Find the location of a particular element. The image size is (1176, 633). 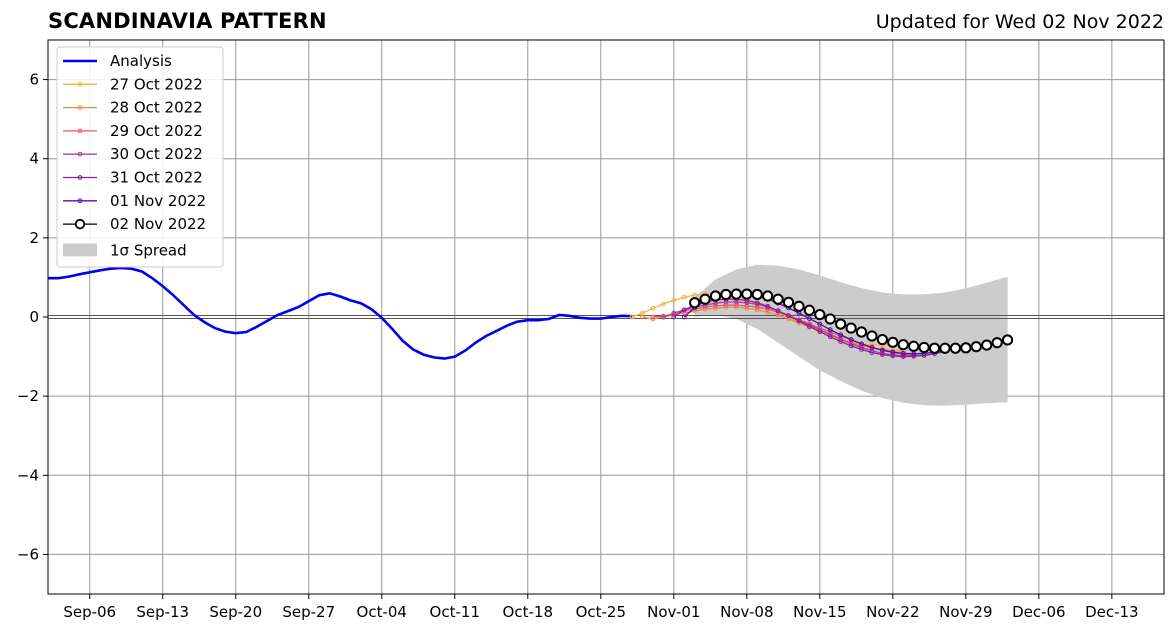

legend-item-spread: 1σ Spread is located at coordinates (125, 250).